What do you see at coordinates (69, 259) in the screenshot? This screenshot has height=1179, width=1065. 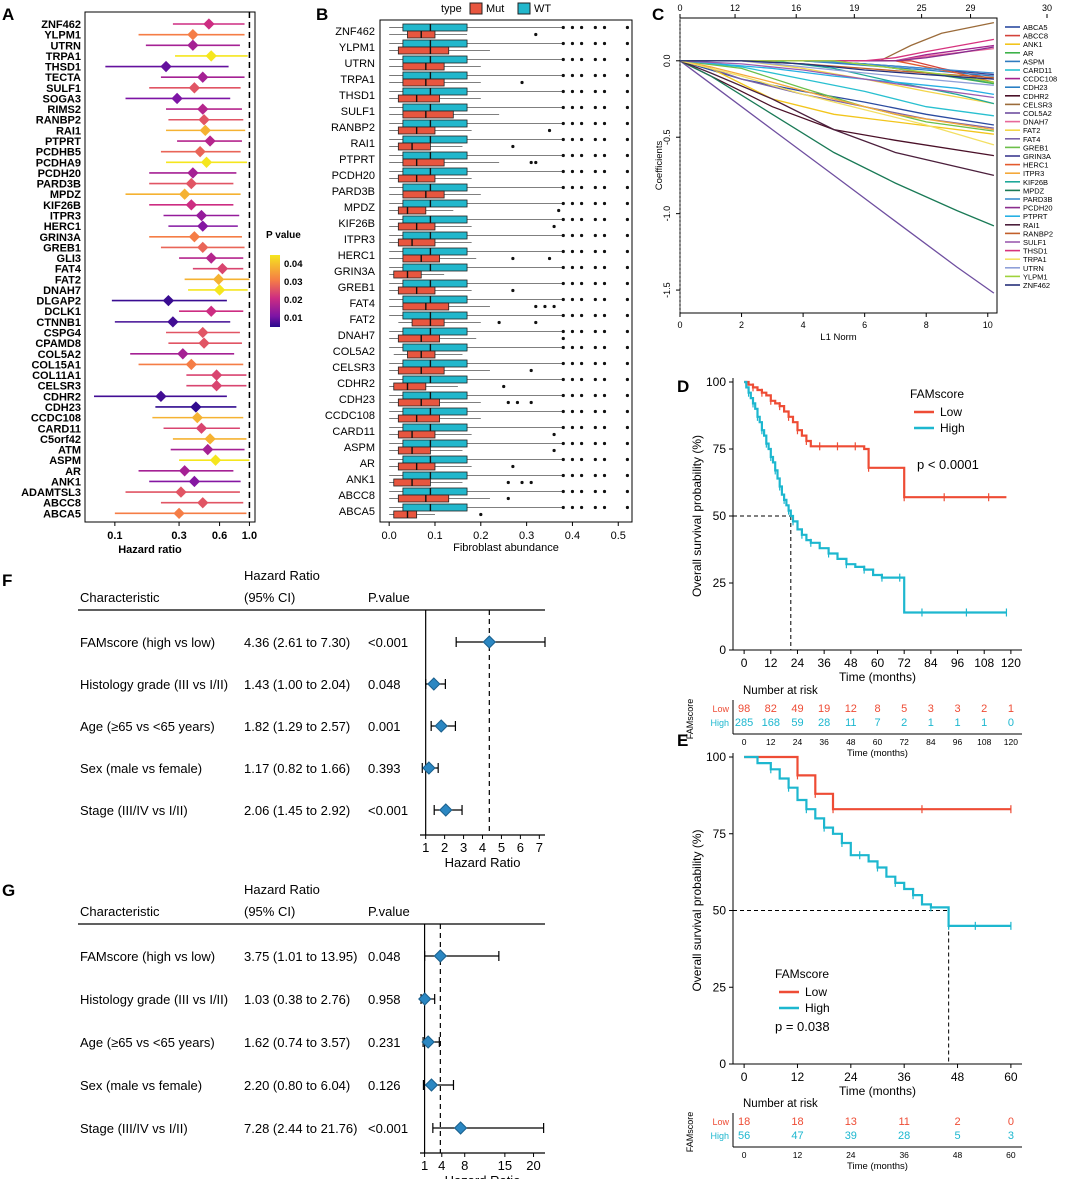 I see `a-gene-label: GLI3` at bounding box center [69, 259].